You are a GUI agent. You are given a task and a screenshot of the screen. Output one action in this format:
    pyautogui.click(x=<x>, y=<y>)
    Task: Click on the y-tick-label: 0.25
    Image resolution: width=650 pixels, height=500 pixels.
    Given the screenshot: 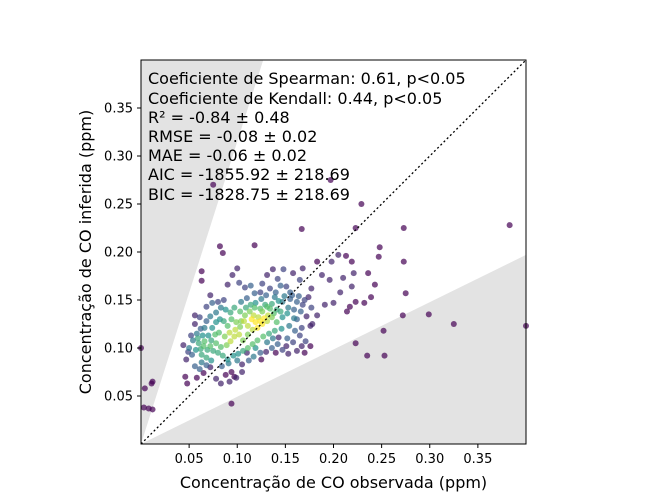 What is the action you would take?
    pyautogui.click(x=118, y=205)
    